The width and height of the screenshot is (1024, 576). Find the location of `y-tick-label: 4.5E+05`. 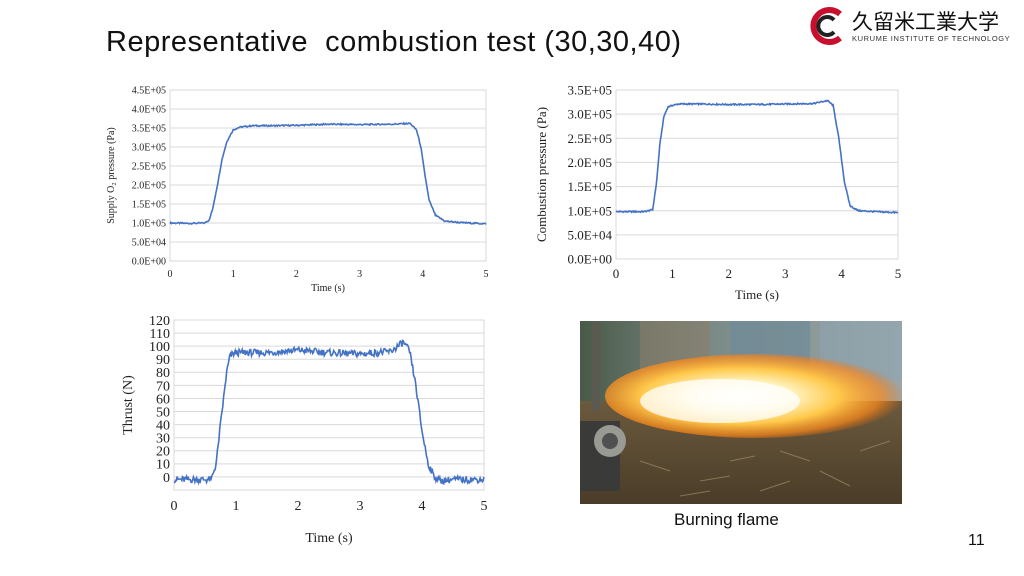

y-tick-label: 4.5E+05 is located at coordinates (149, 91).